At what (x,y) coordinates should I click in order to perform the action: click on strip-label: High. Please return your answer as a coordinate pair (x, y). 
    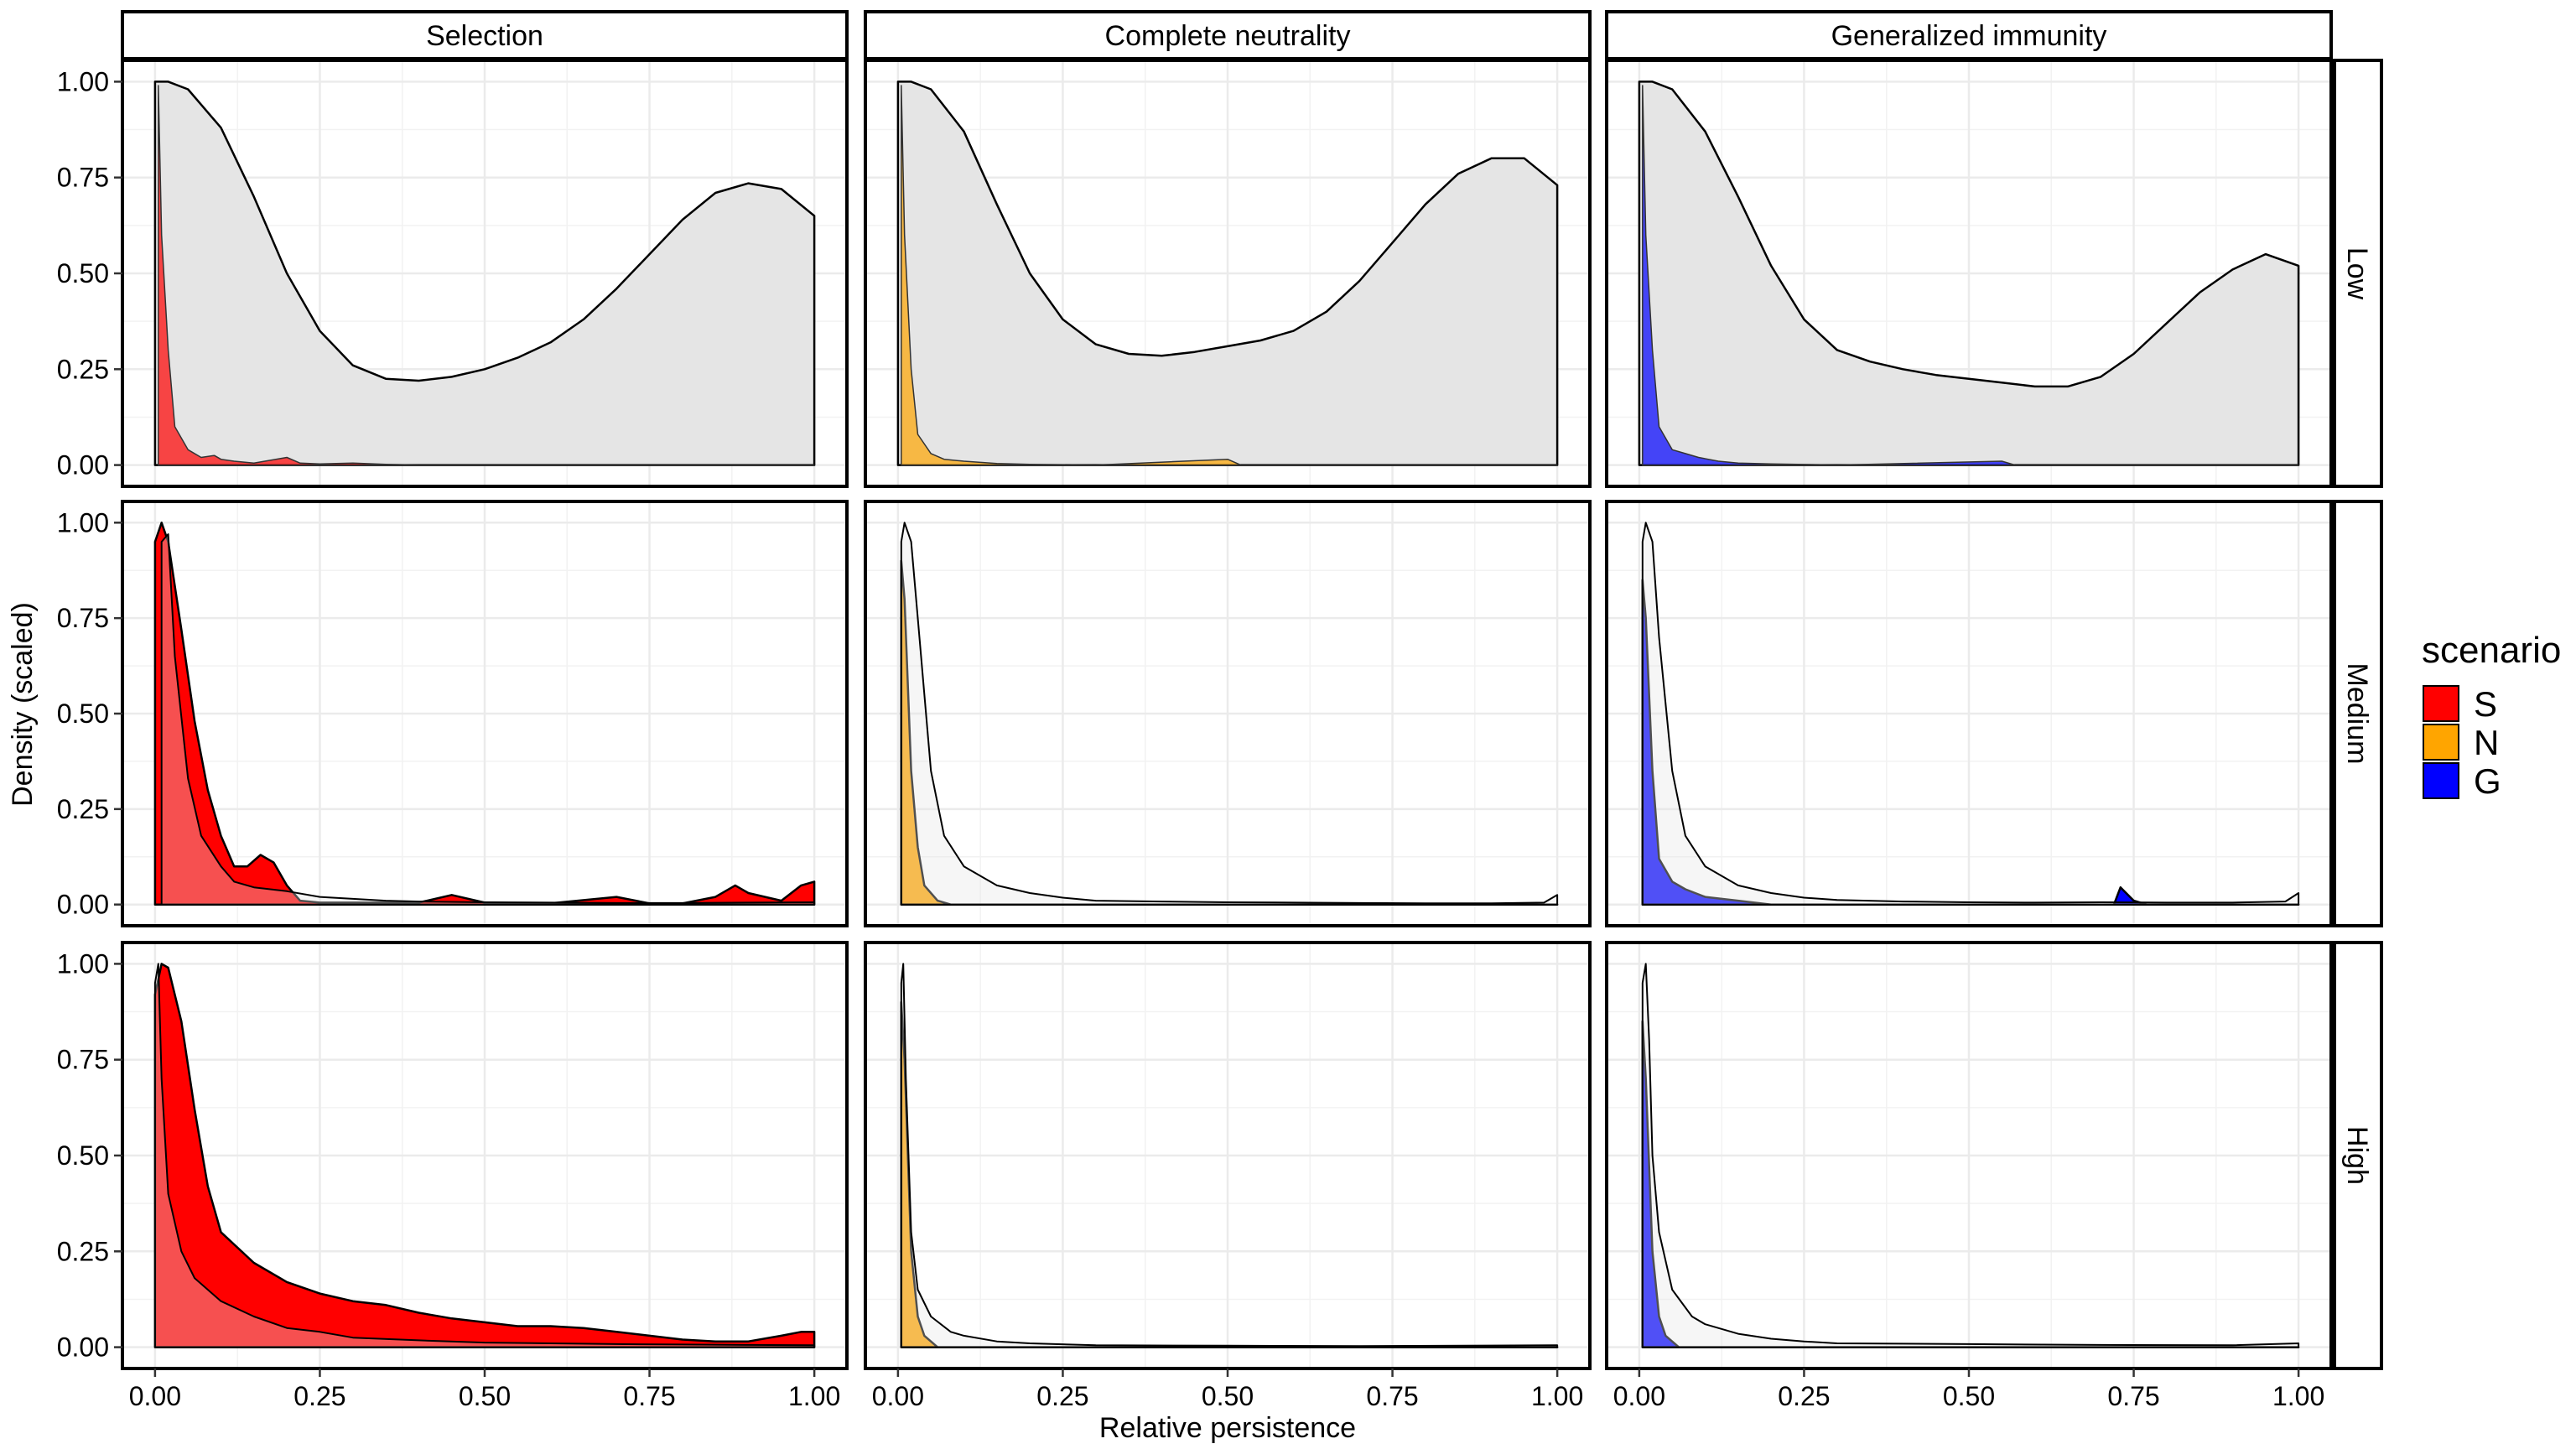
    Looking at the image, I should click on (2357, 1155).